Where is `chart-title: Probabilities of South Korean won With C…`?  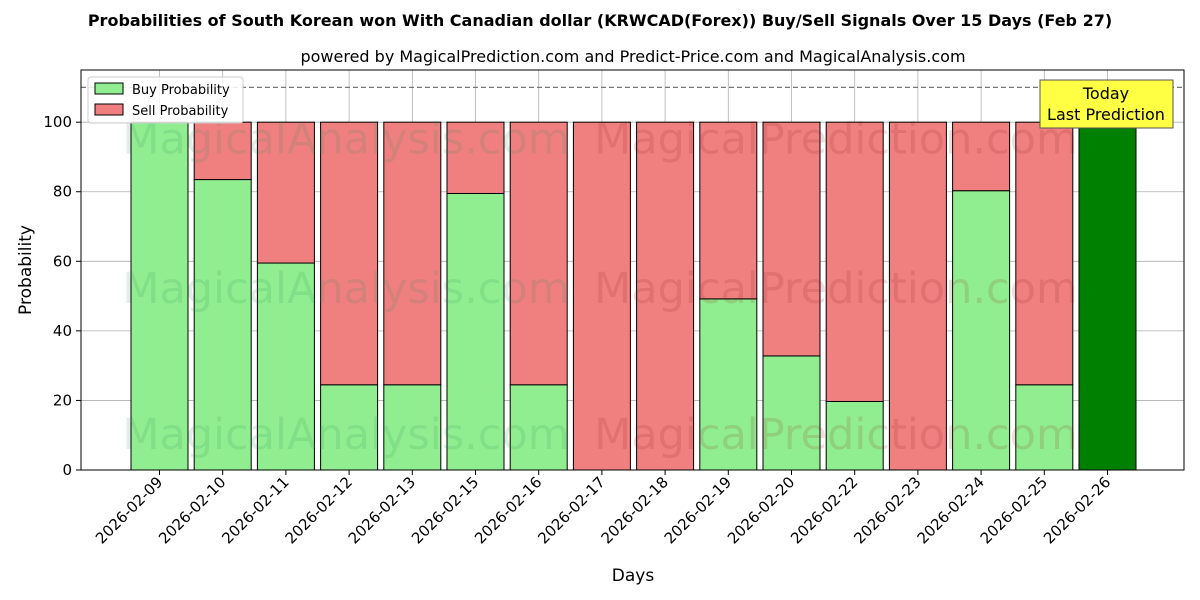
chart-title: Probabilities of South Korean won With C… is located at coordinates (600, 20).